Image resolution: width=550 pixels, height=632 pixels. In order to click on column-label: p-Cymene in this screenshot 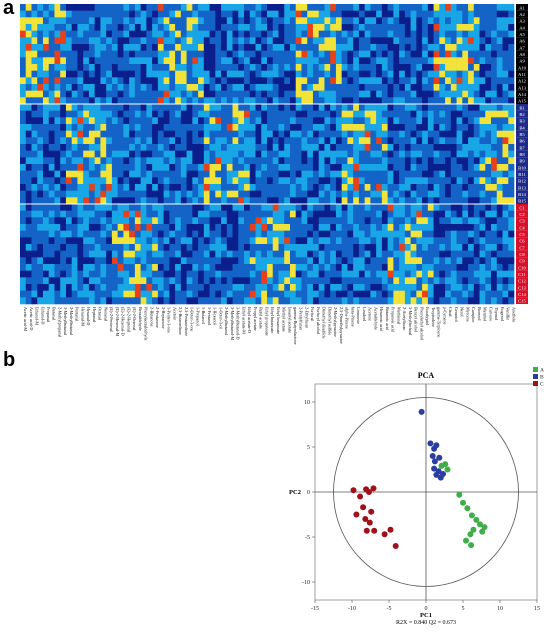, I will do `click(444, 316)`.